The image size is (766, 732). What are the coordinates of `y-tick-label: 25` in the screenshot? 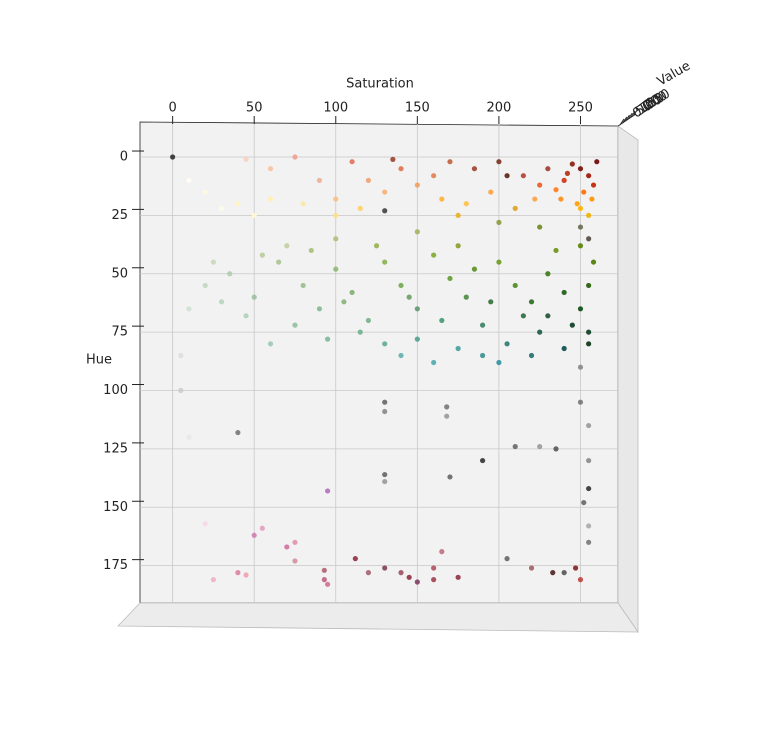 It's located at (119, 215).